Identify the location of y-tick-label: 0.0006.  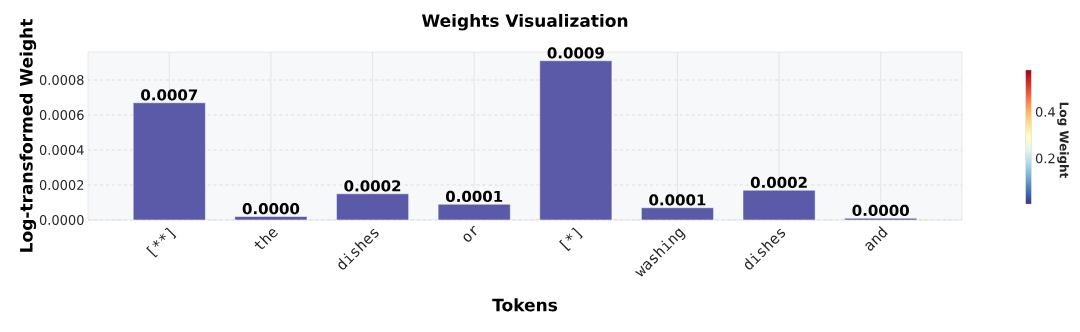
(61, 115).